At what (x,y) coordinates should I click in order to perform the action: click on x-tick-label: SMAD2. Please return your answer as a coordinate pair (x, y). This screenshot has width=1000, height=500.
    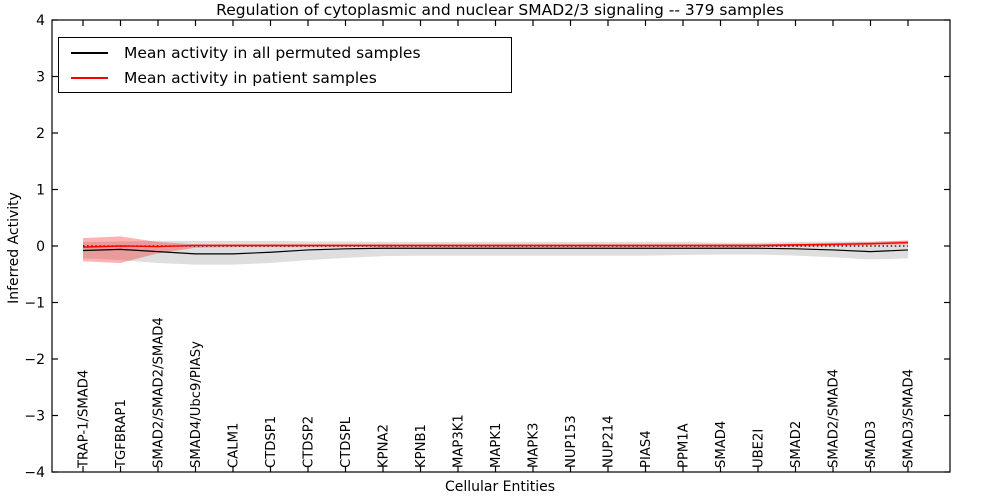
    Looking at the image, I should click on (796, 444).